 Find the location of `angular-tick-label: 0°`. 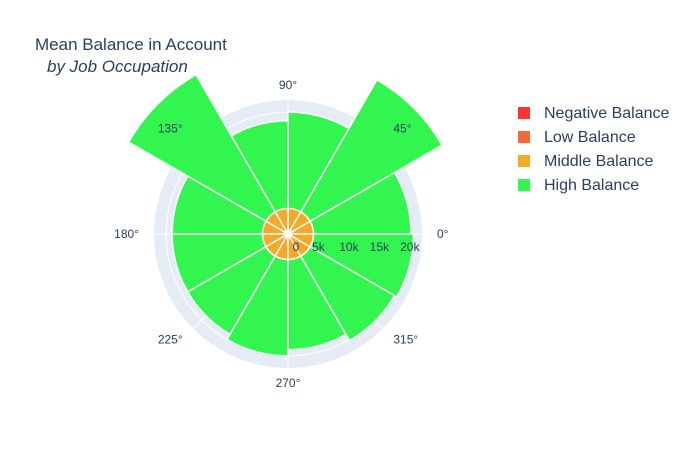

angular-tick-label: 0° is located at coordinates (443, 234).